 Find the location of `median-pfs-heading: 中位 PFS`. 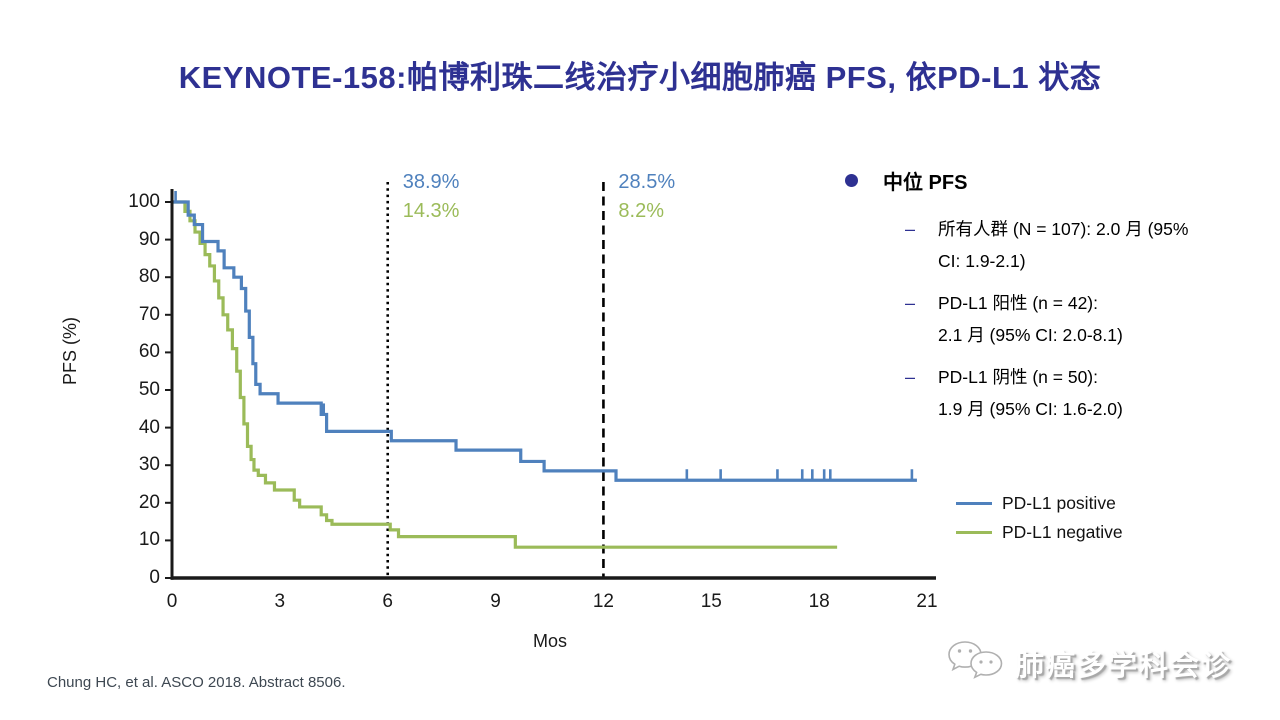

median-pfs-heading: 中位 PFS is located at coordinates (1055, 180).